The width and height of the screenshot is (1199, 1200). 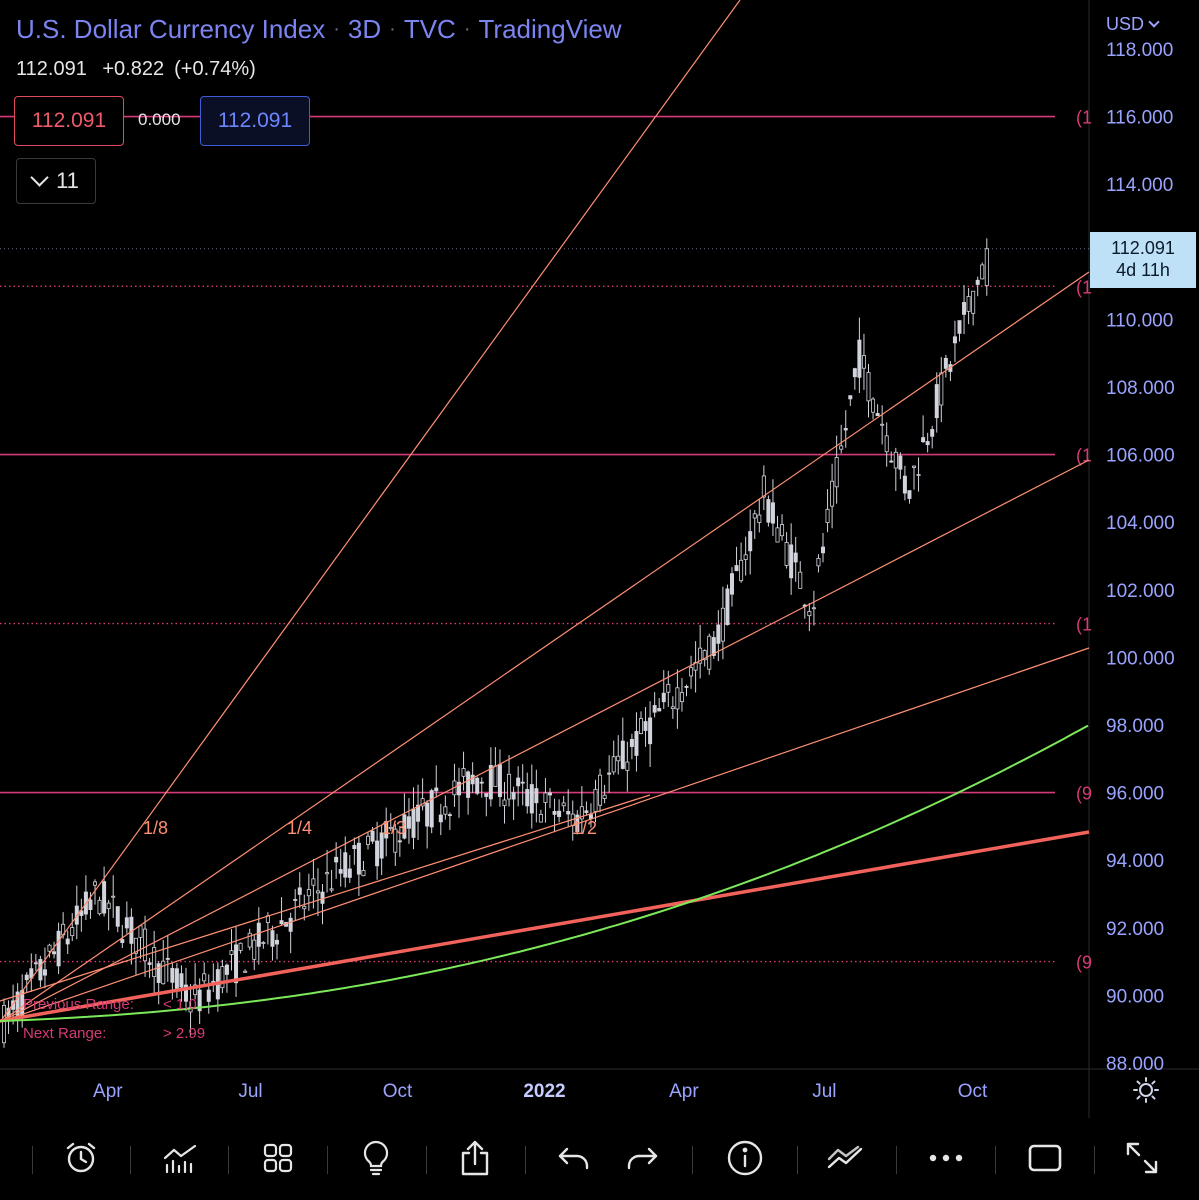 I want to click on templates-icon, so click(x=278, y=1158).